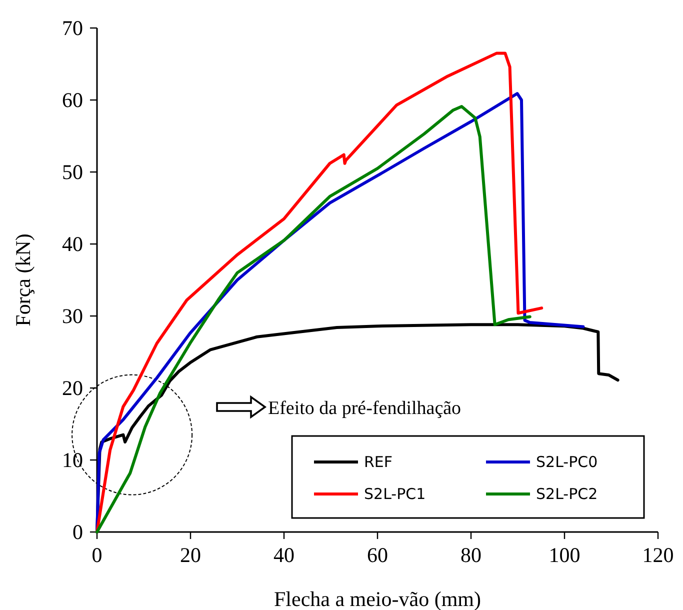  Describe the element at coordinates (72, 28) in the screenshot. I see `y-tick-label: 70` at that location.